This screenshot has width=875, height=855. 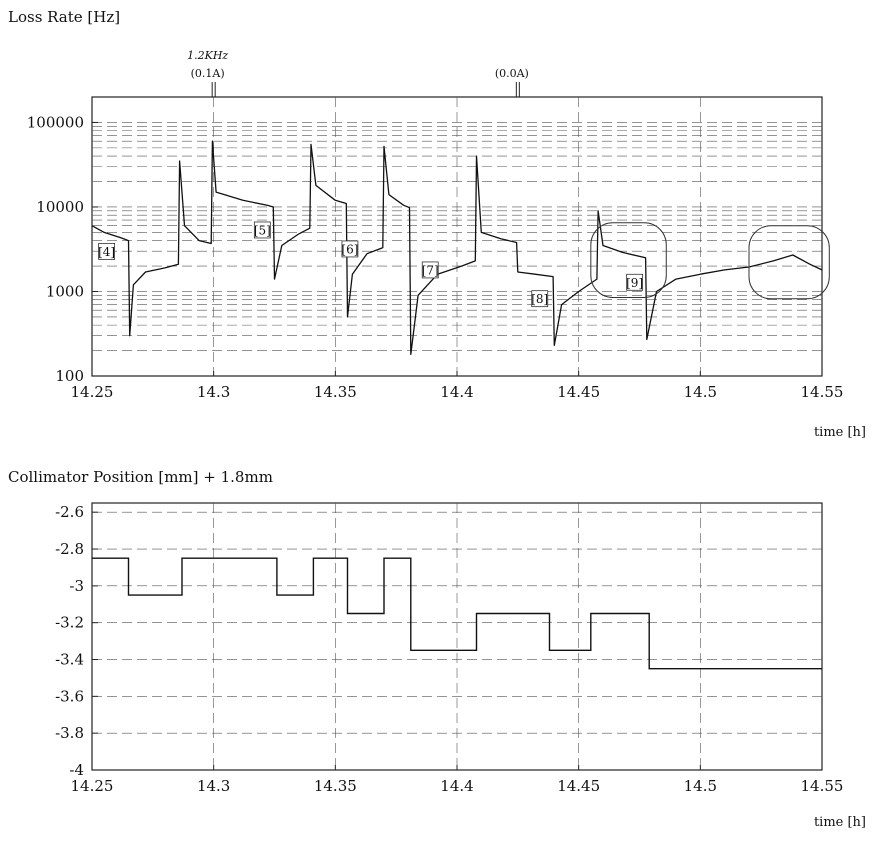 I want to click on step-mark-label: [8], so click(x=539, y=299).